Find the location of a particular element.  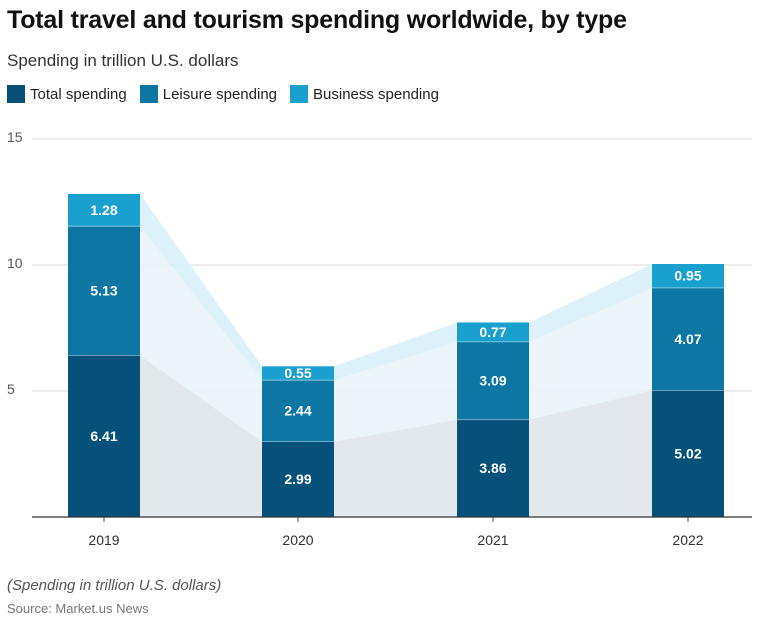

data-label-business: 0.95 is located at coordinates (687, 276).